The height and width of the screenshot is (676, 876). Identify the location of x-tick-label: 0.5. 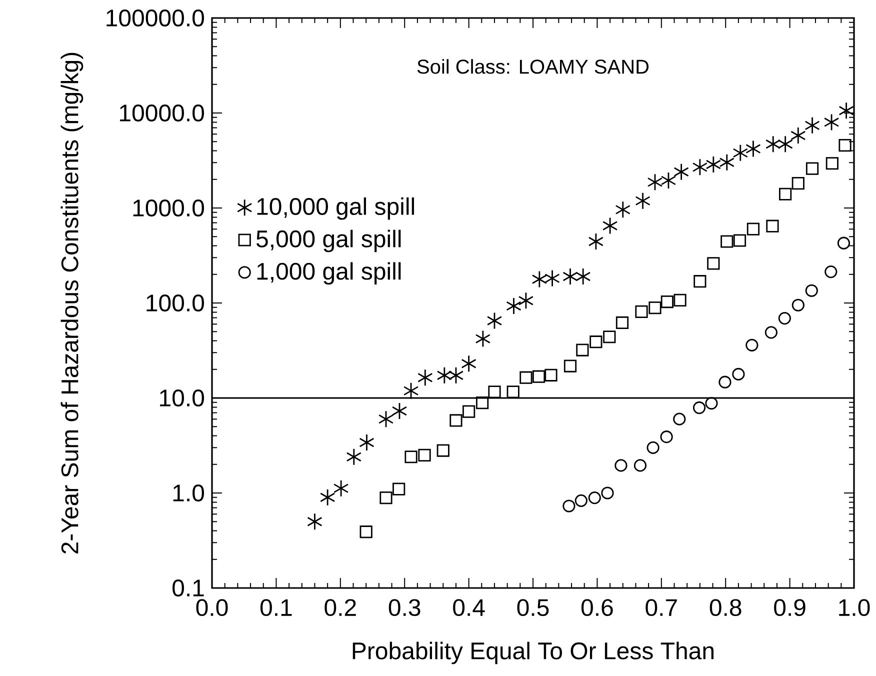
(533, 607).